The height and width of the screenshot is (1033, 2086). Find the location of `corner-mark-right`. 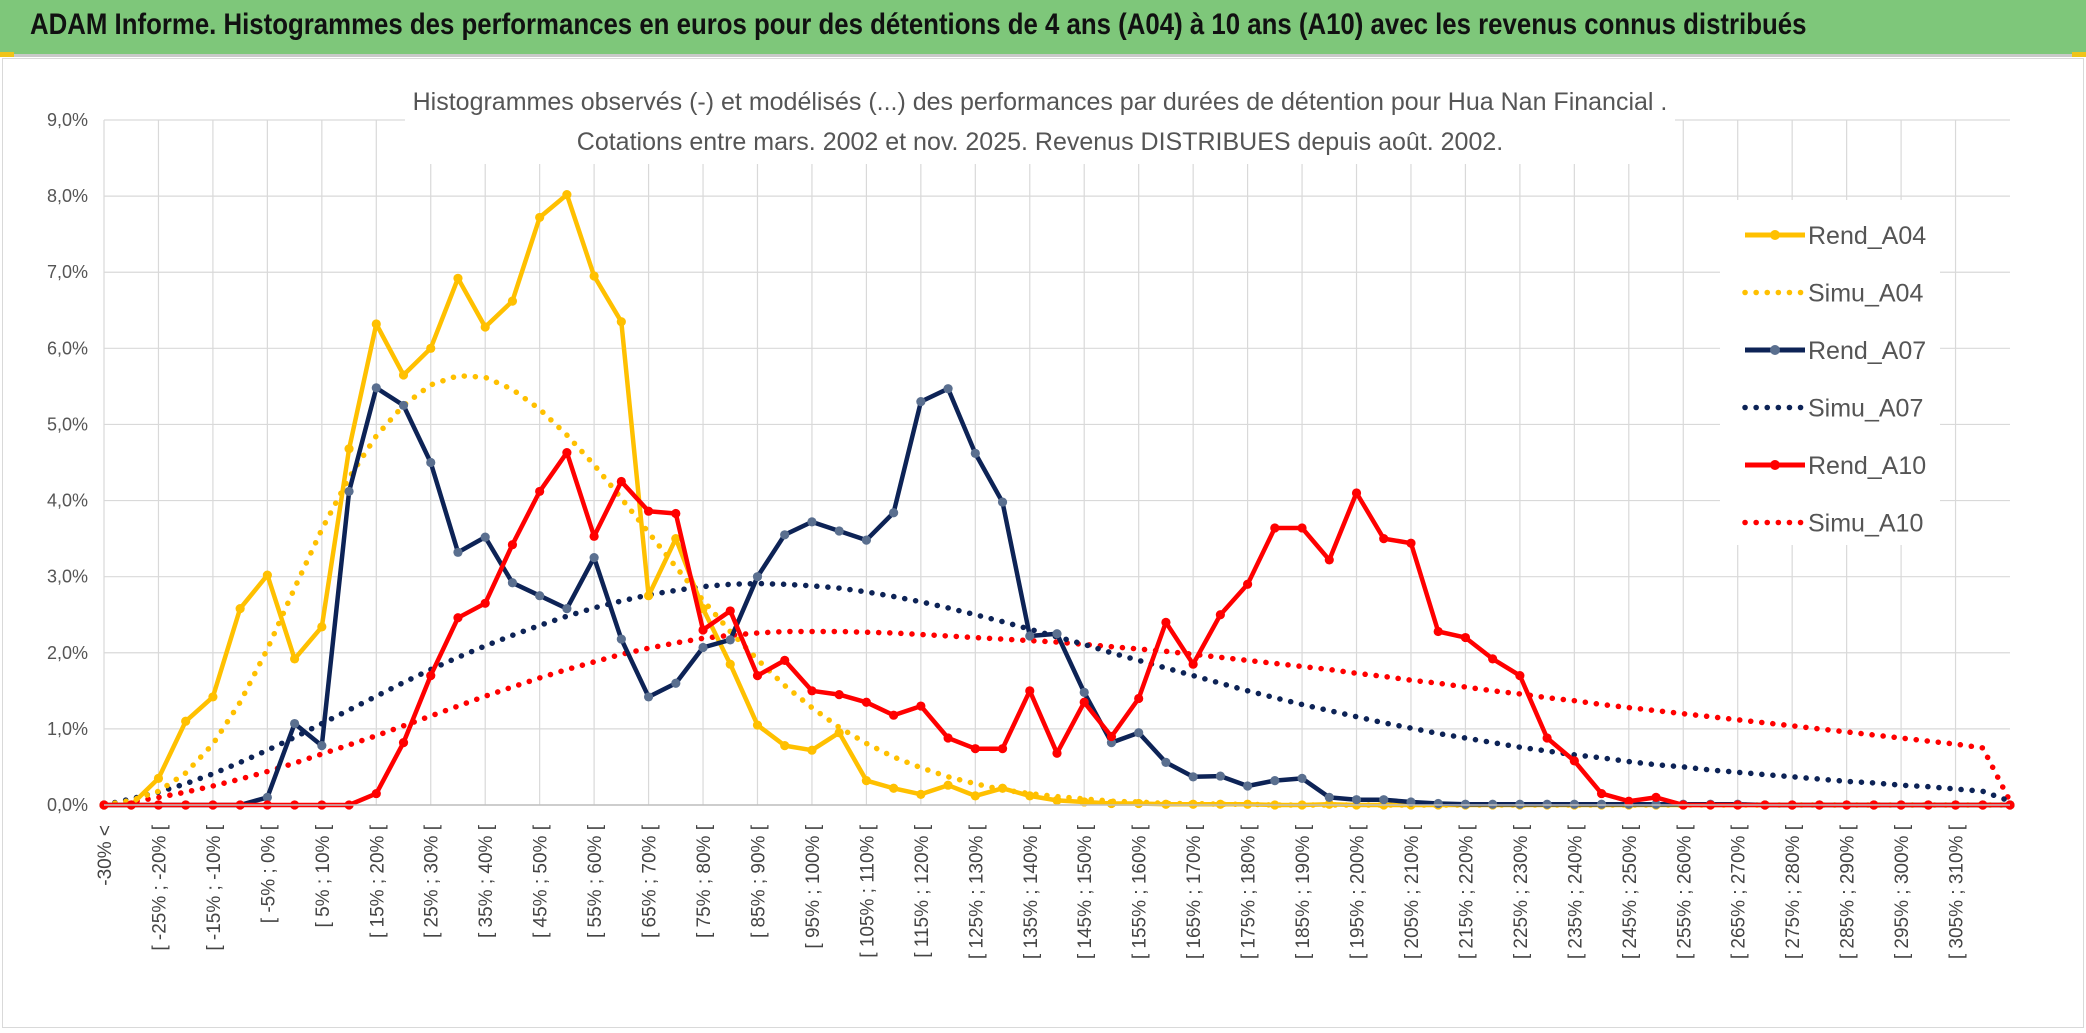

corner-mark-right is located at coordinates (2079, 54).